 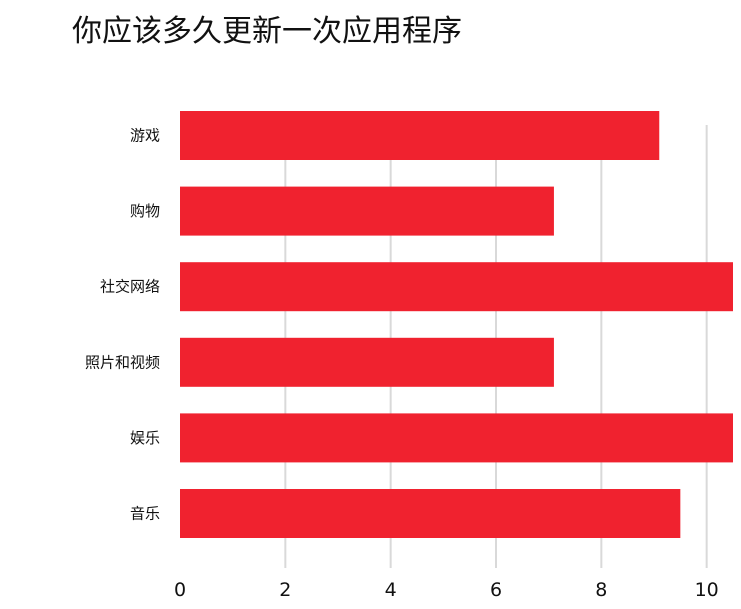 I want to click on x-tick-label: 0, so click(x=180, y=590).